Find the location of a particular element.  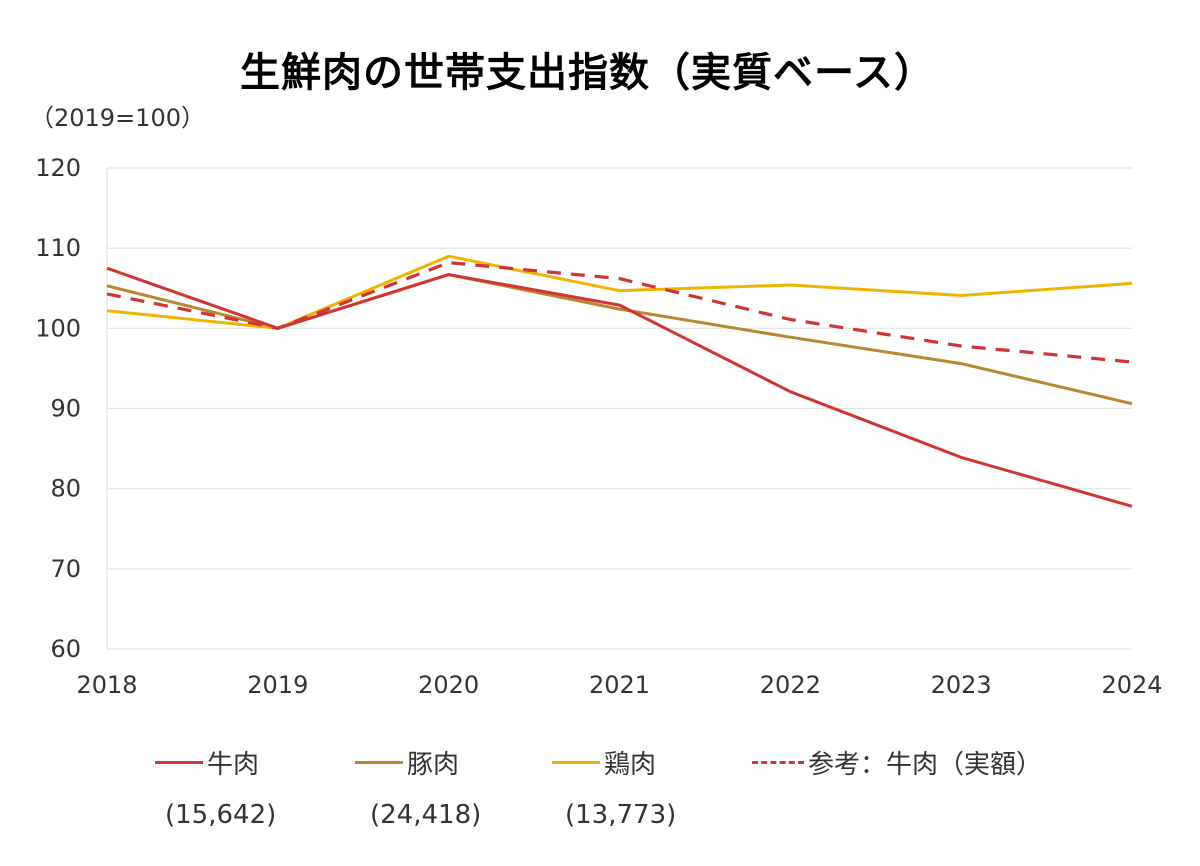

legend-label-pork: 豚肉 is located at coordinates (433, 765).